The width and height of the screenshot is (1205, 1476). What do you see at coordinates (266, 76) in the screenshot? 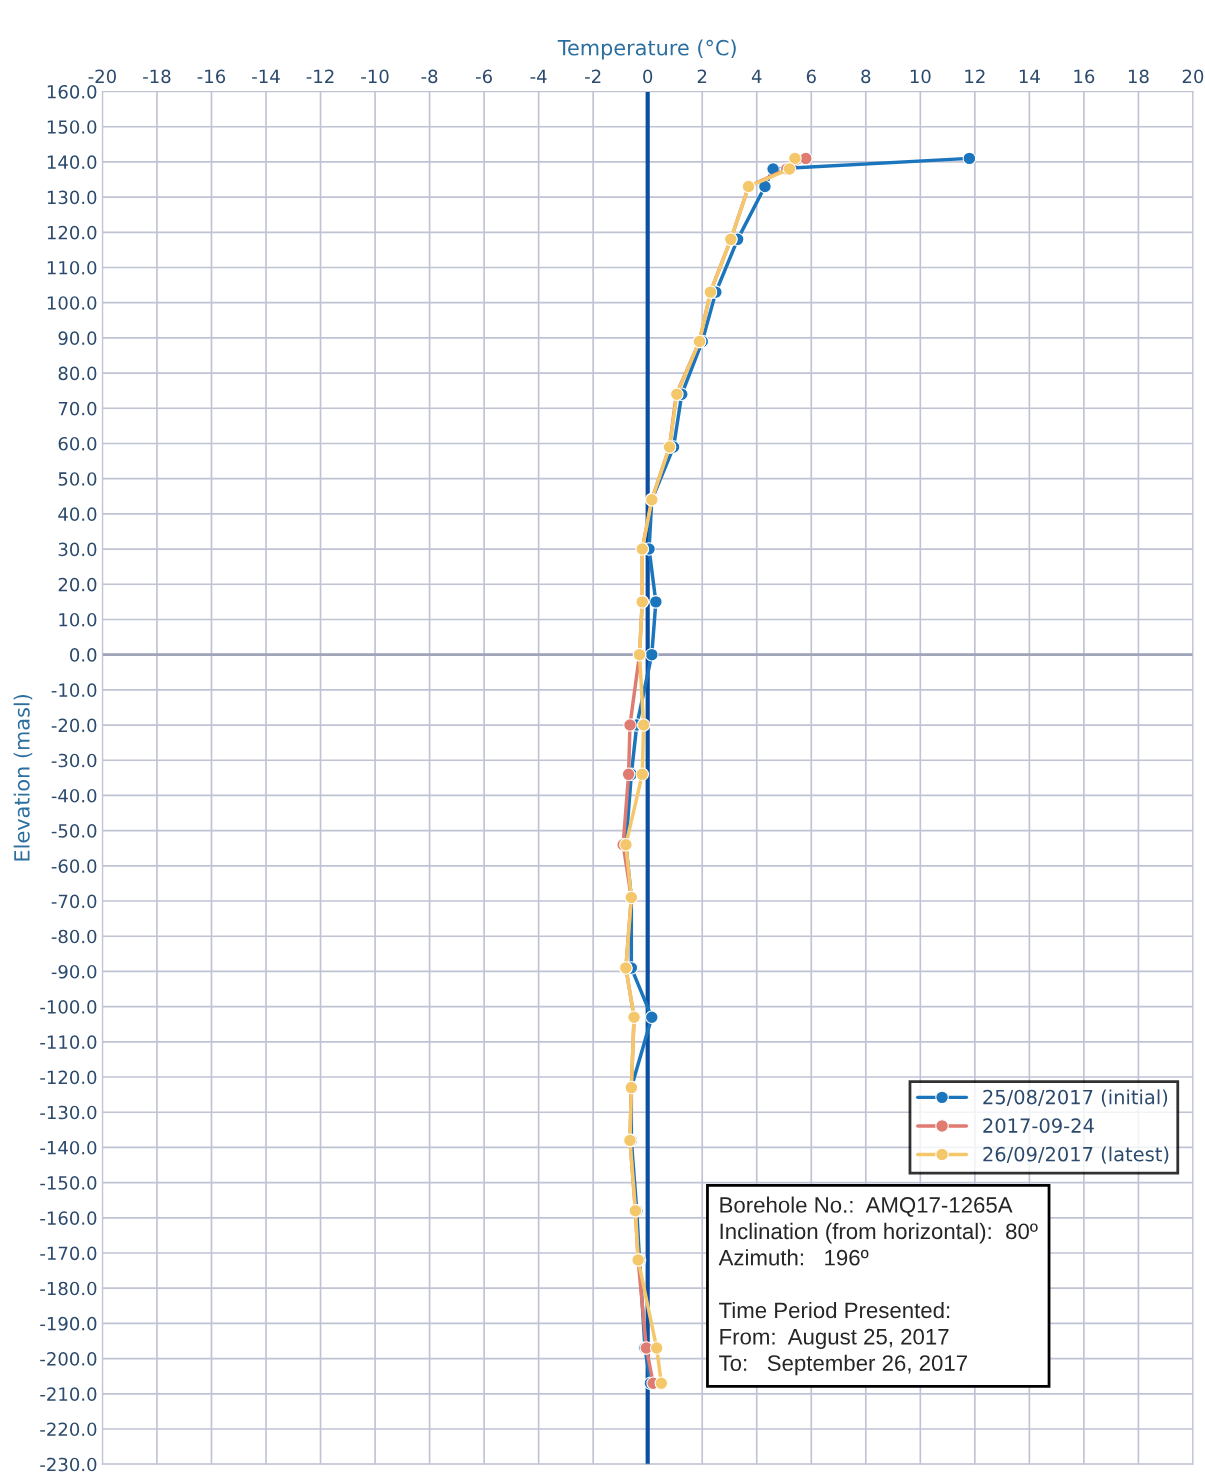
I see `x-tick-label: -14` at bounding box center [266, 76].